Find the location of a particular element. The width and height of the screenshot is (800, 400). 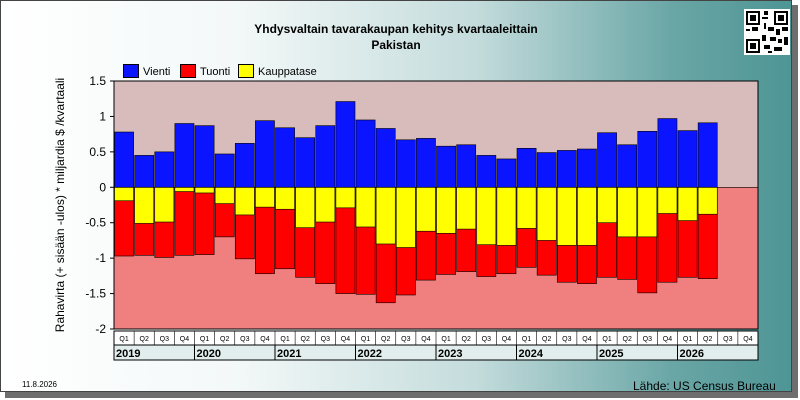

year-label: 2025 is located at coordinates (611, 354).